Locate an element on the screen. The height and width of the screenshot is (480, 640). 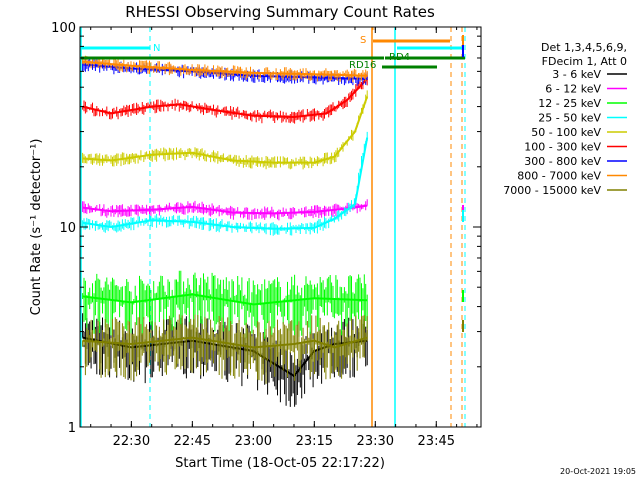
annotation-label: RD16 is located at coordinates (362, 65).